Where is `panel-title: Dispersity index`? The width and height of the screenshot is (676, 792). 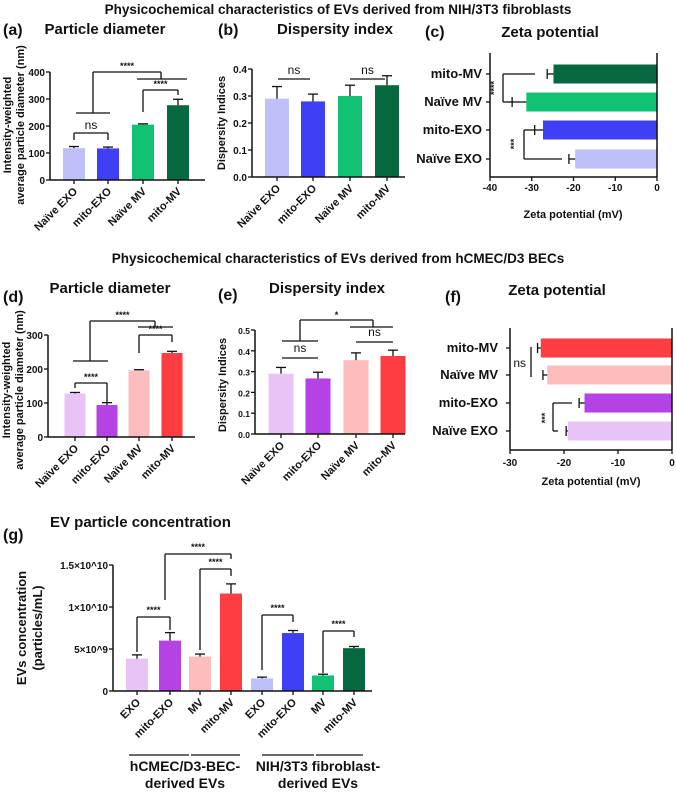
panel-title: Dispersity index is located at coordinates (335, 29).